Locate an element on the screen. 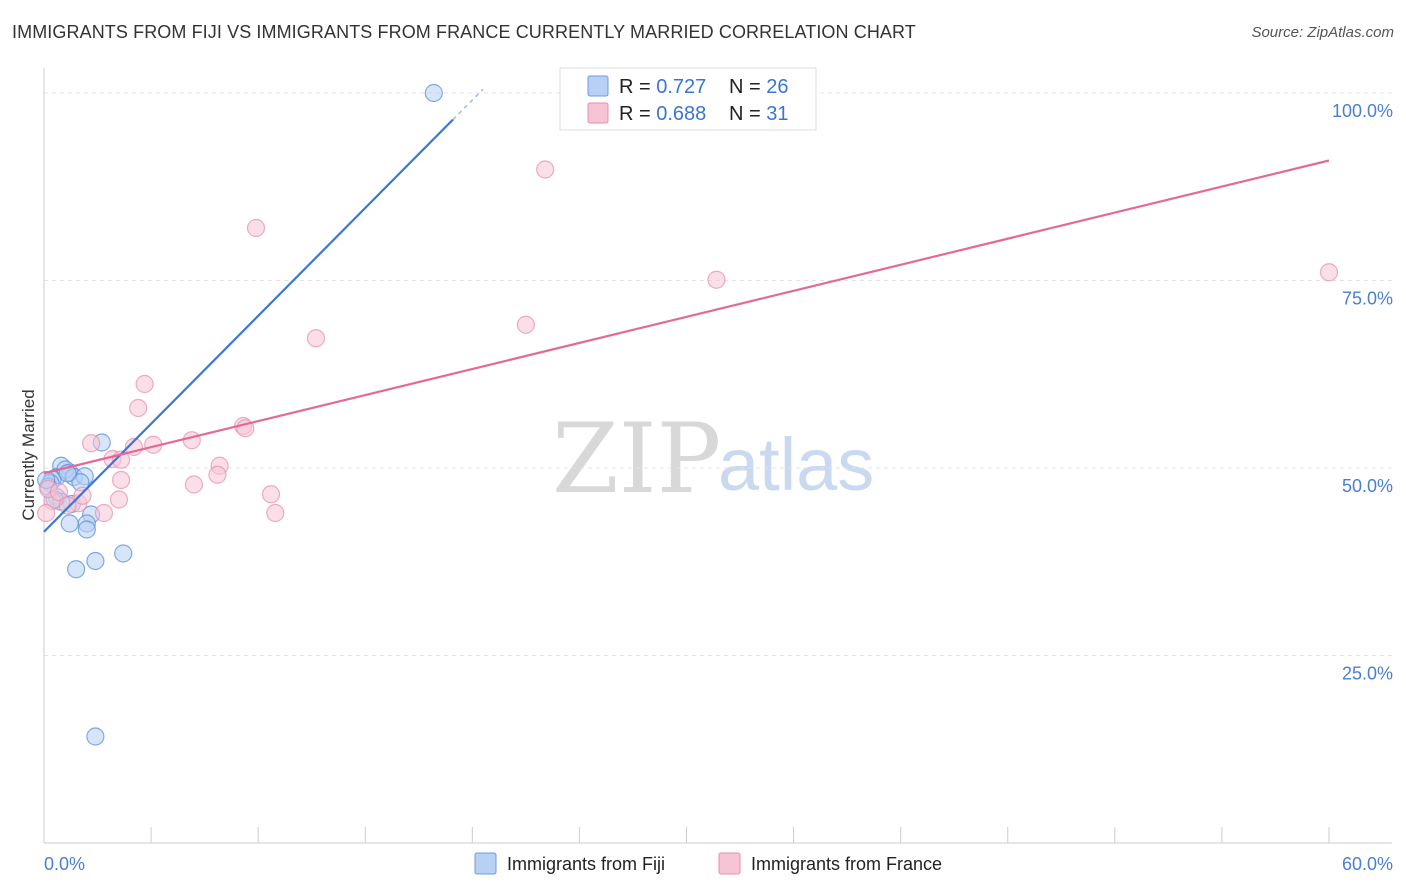  y-tick-label: 50.0% is located at coordinates (1367, 486).